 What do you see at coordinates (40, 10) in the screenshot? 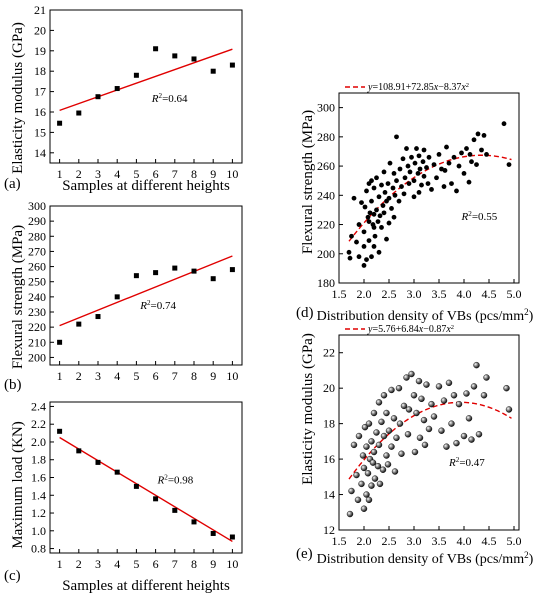
I see `y-tick-label: 21` at bounding box center [40, 10].